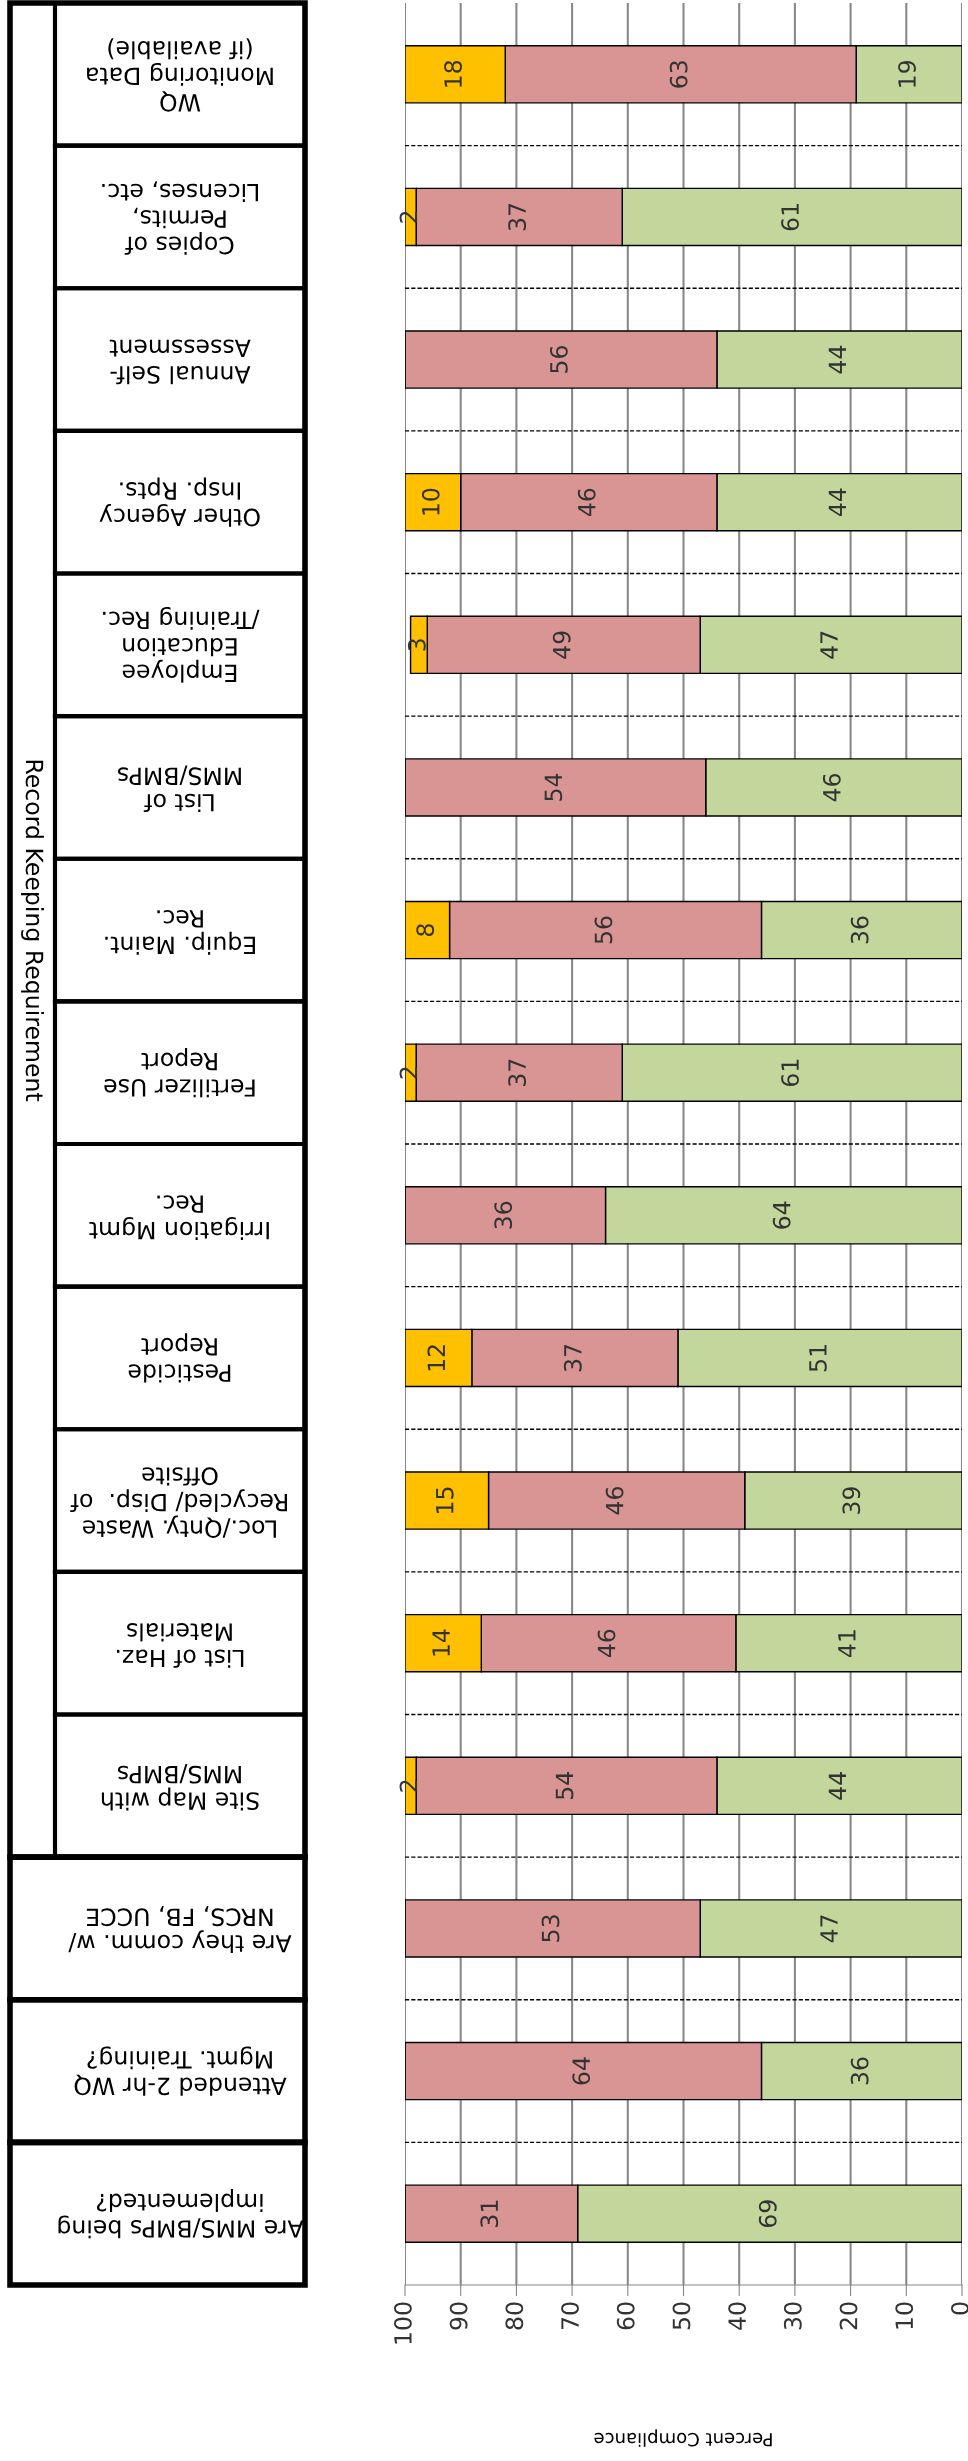 This screenshot has height=2461, width=968. I want to click on y-tick-label: List of Haz. Materials, so click(180, 1645).